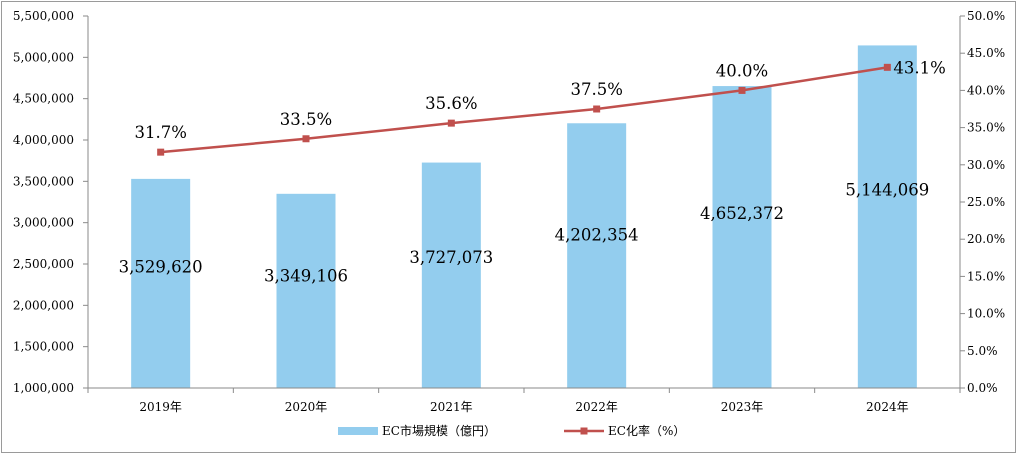  What do you see at coordinates (986, 128) in the screenshot?
I see `right-tick-label: 35.0%` at bounding box center [986, 128].